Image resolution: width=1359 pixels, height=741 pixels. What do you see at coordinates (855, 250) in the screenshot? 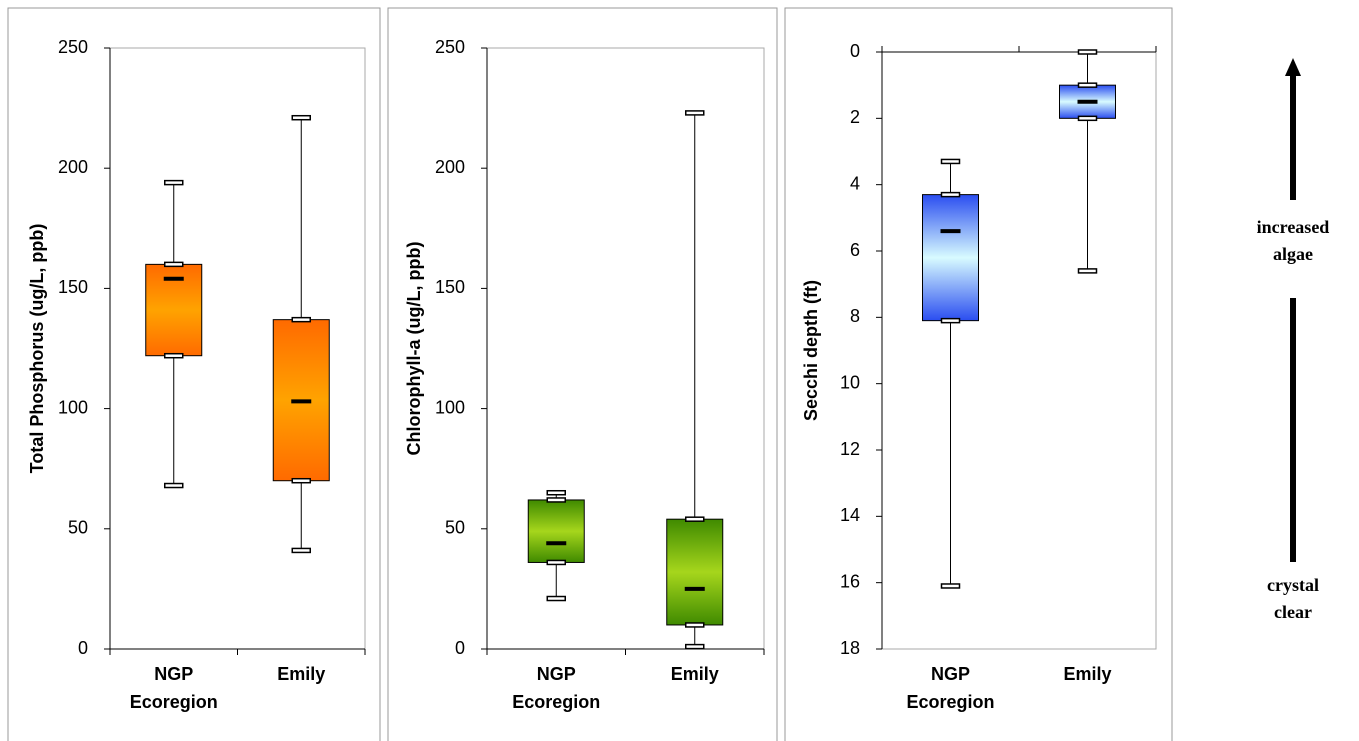
I see `y-tick-label: 6` at bounding box center [855, 250].